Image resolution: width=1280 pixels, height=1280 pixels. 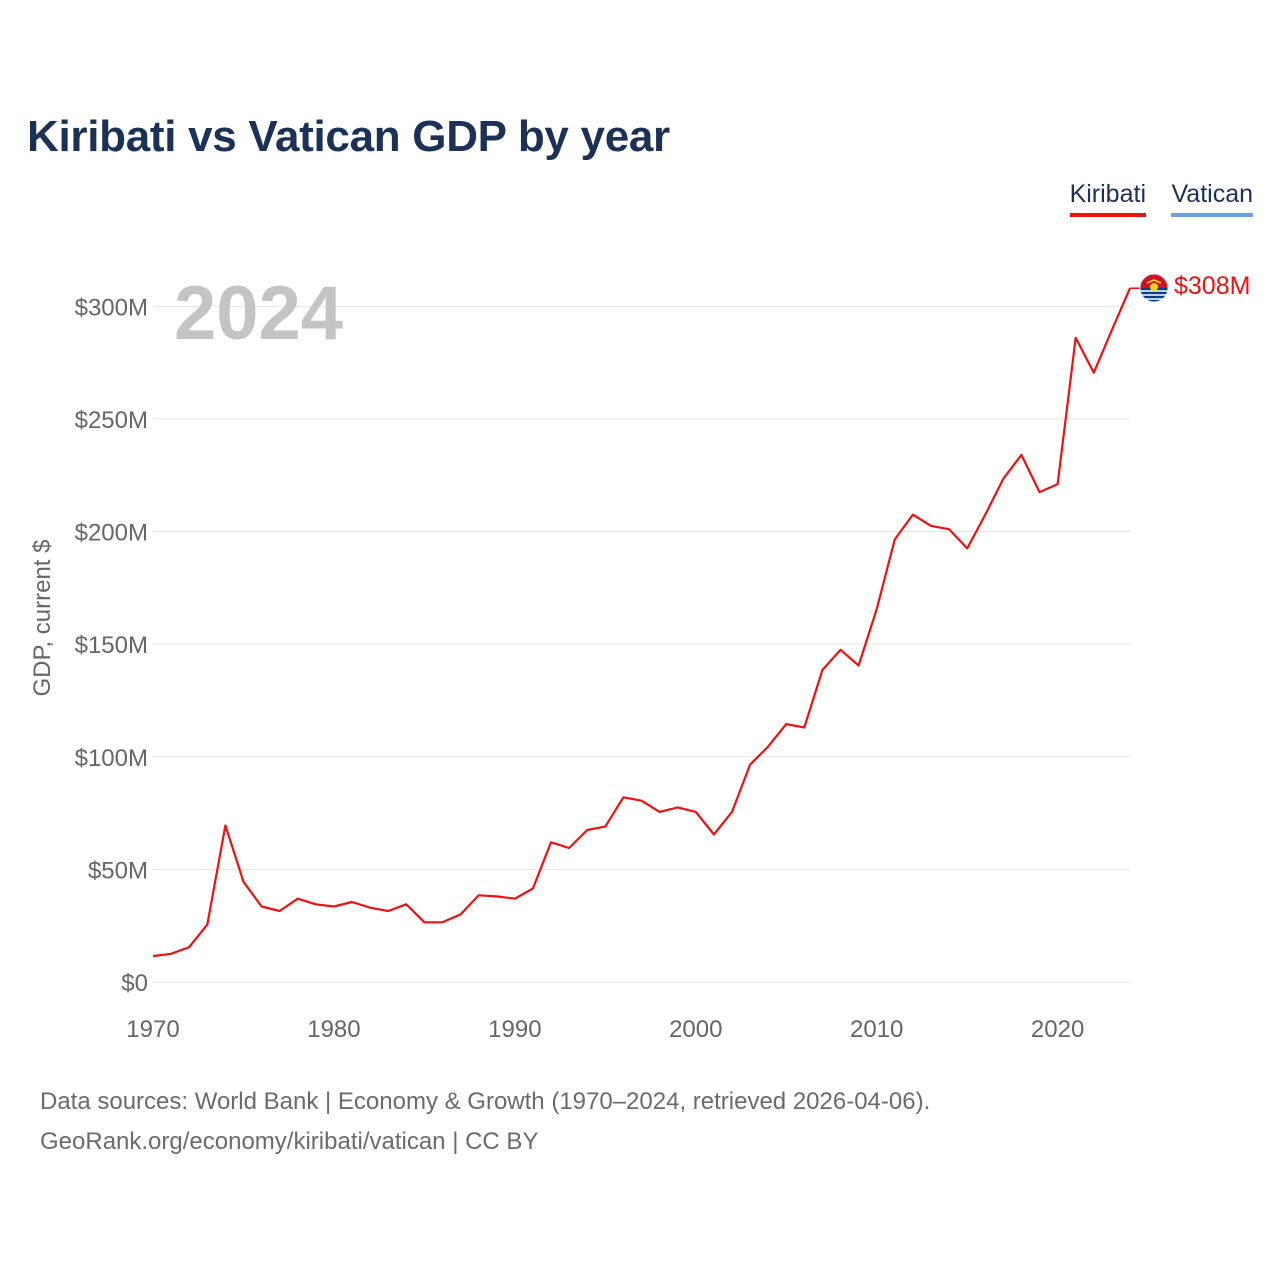 What do you see at coordinates (258, 313) in the screenshot?
I see `year-watermark: 2024` at bounding box center [258, 313].